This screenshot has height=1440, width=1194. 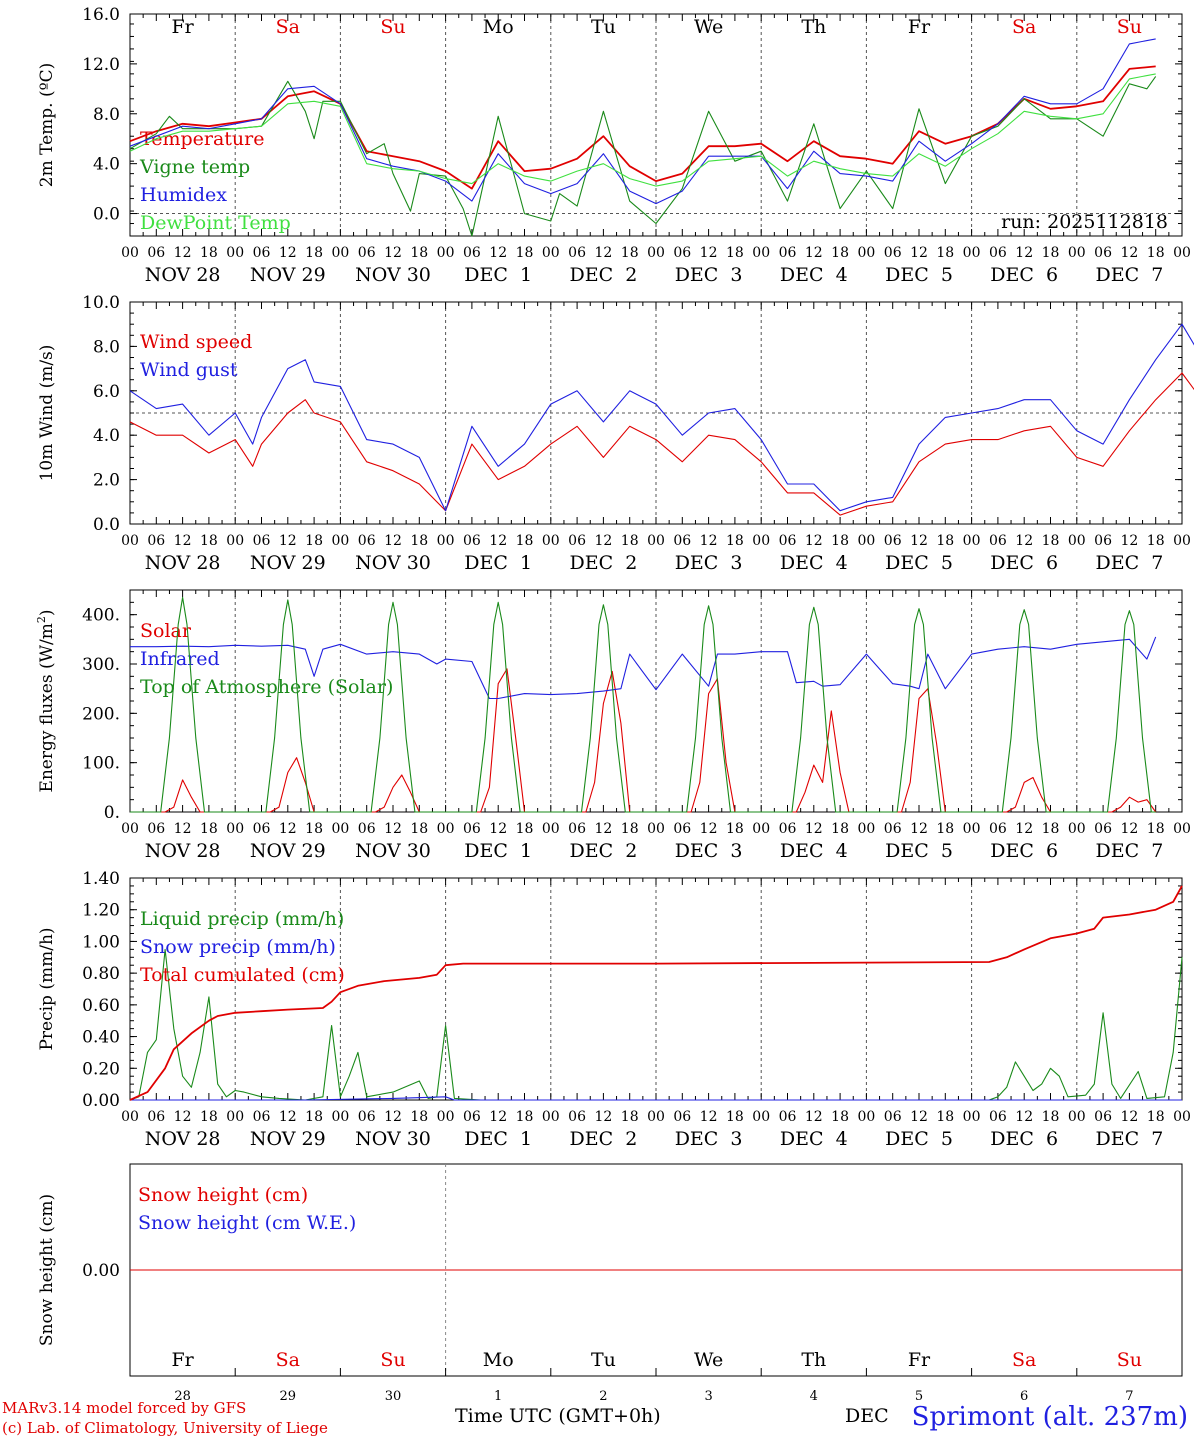 What do you see at coordinates (101, 764) in the screenshot?
I see `y-tick-label: 100.` at bounding box center [101, 764].